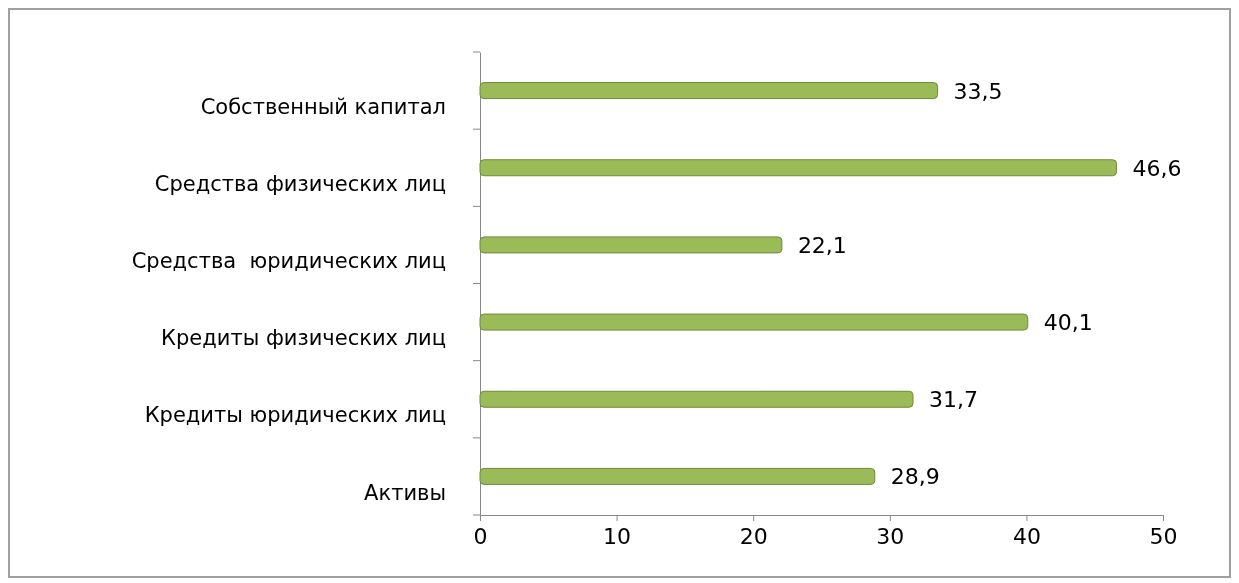 This screenshot has width=1239, height=583. I want to click on data-label: 46,6, so click(1157, 168).